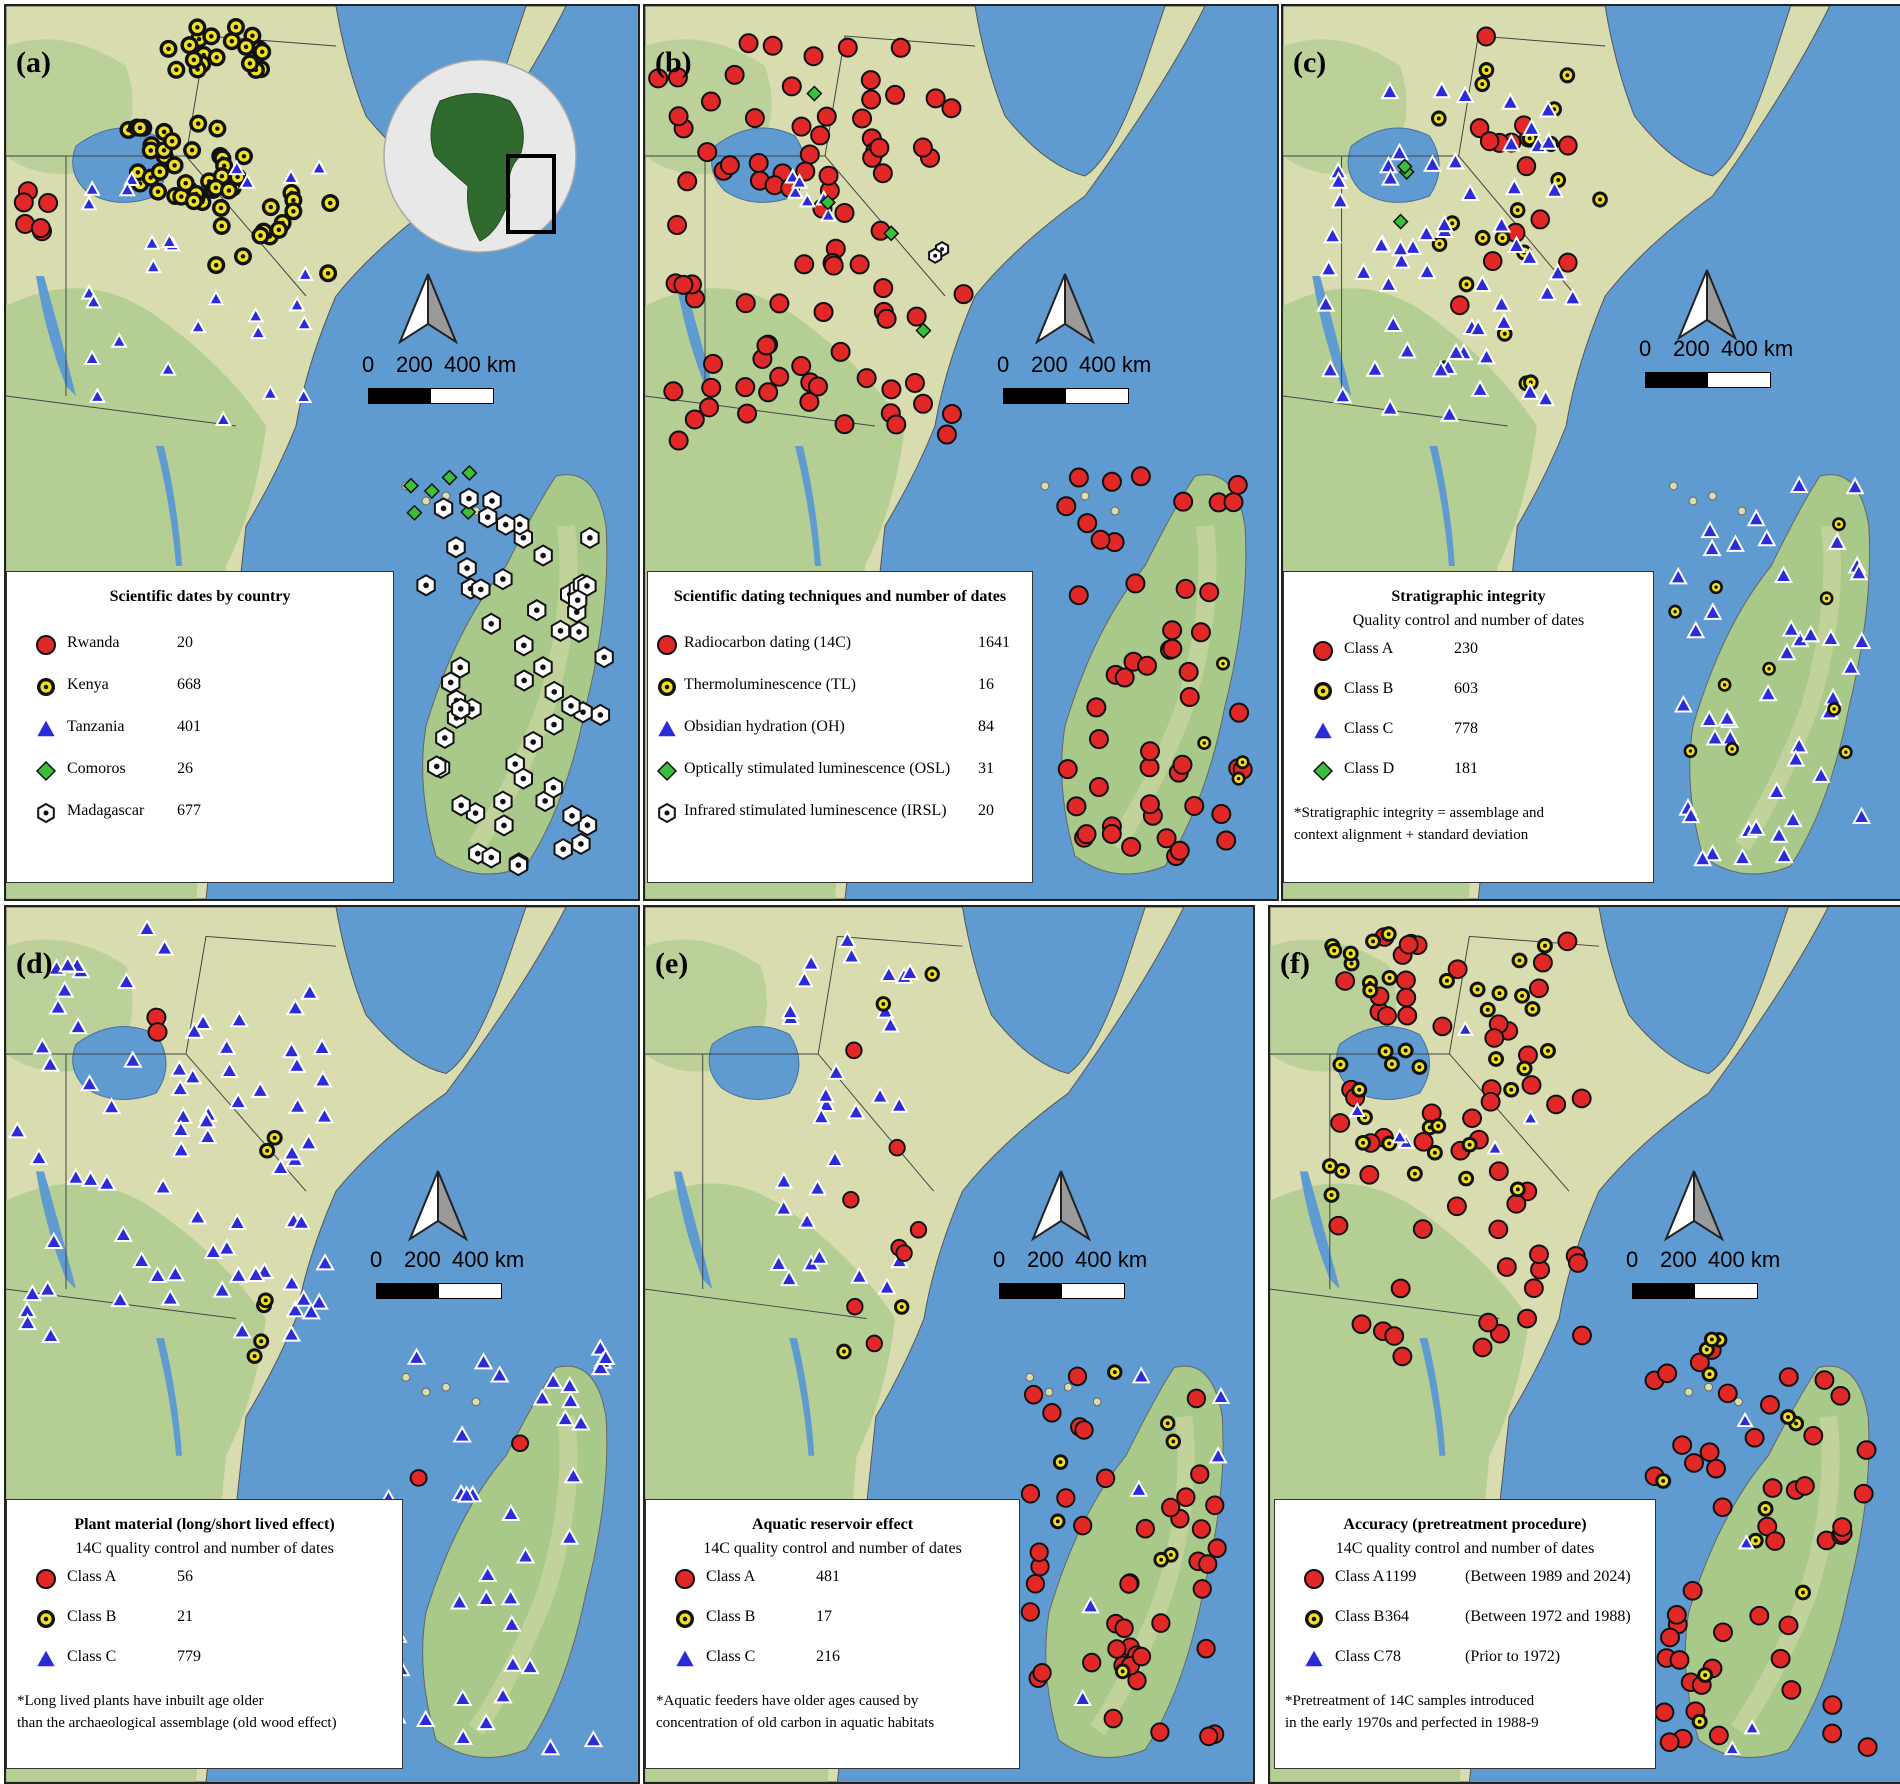 The image size is (1900, 1784). What do you see at coordinates (1645, 348) in the screenshot?
I see `scale-label: 0` at bounding box center [1645, 348].